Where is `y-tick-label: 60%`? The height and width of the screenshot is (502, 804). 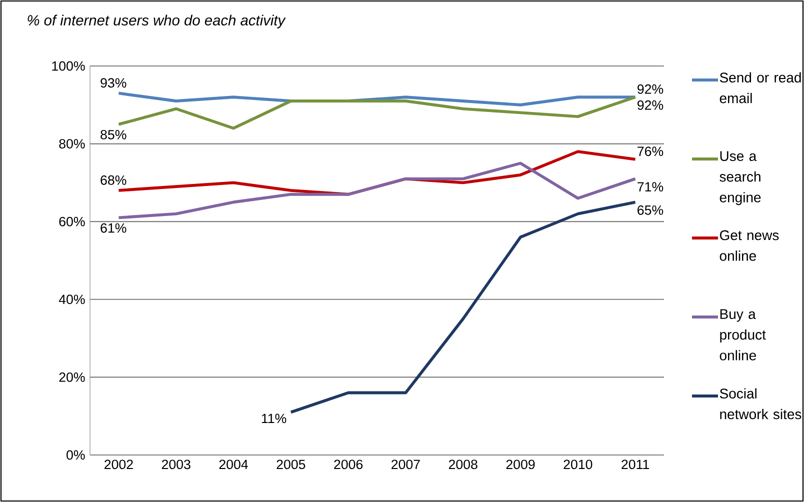 y-tick-label: 60% is located at coordinates (72, 221).